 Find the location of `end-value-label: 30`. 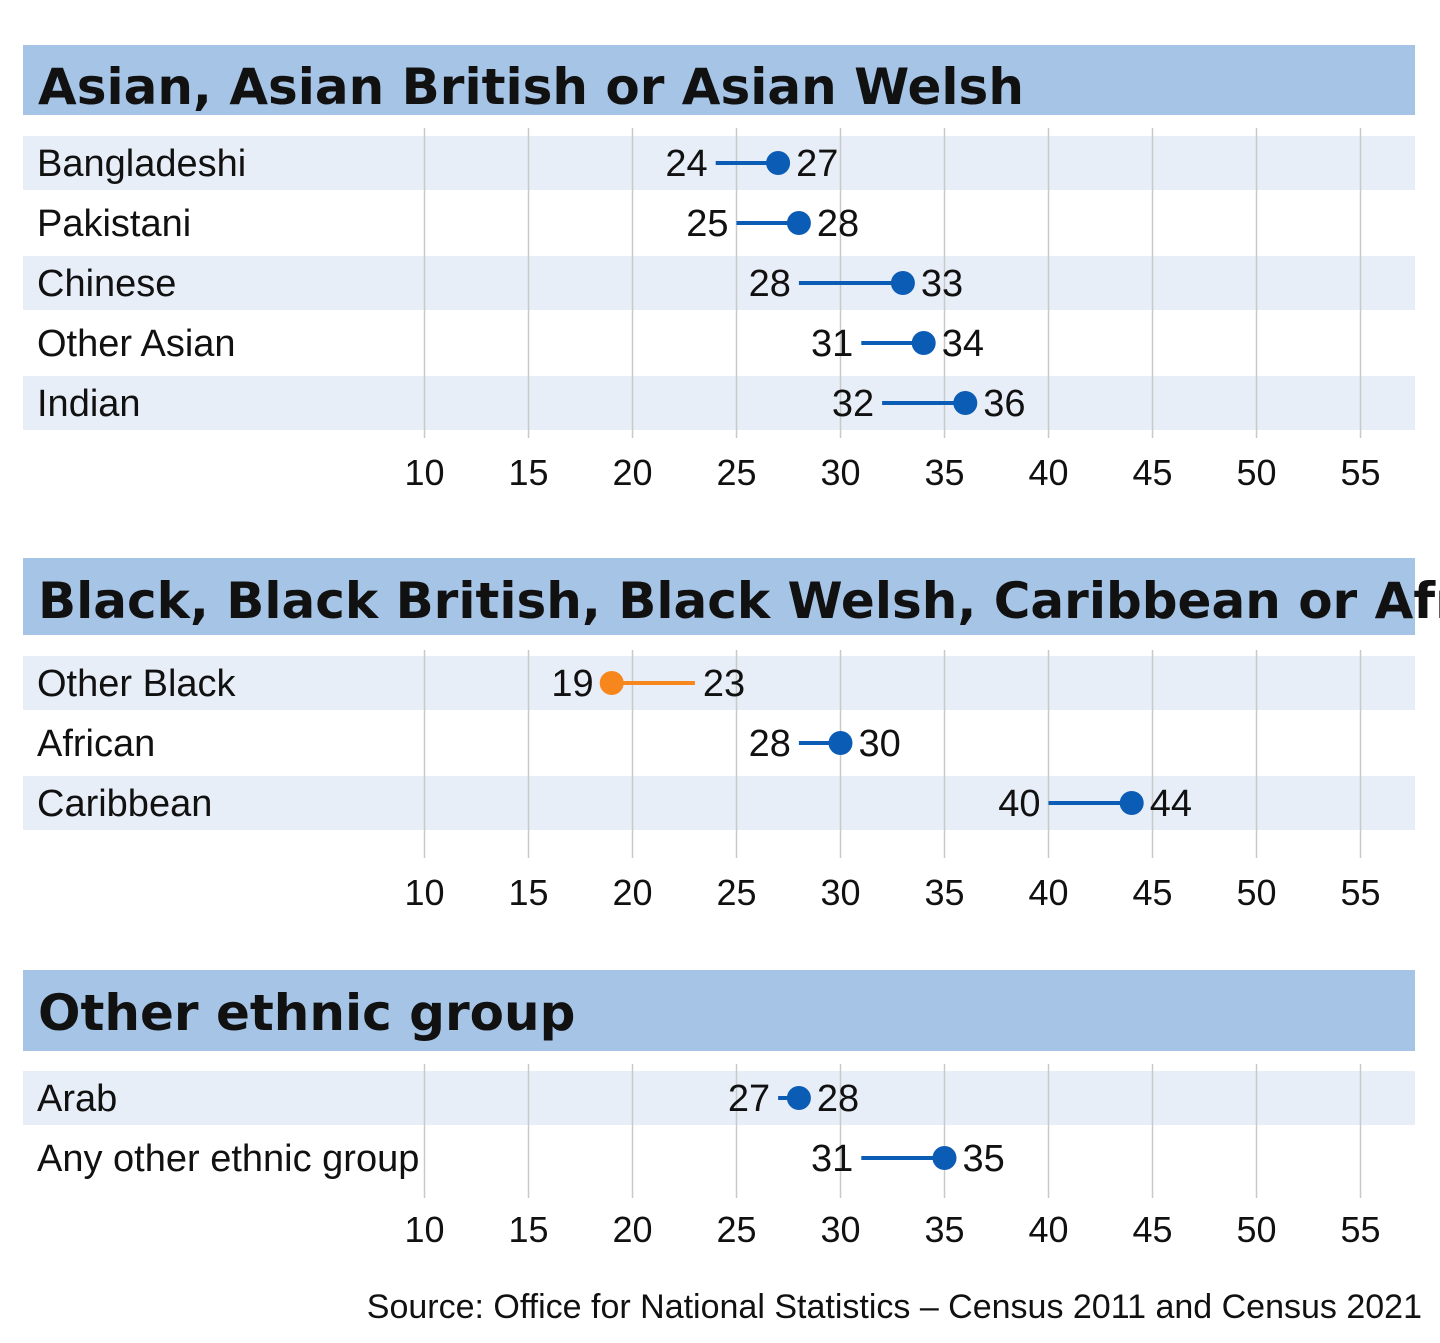

end-value-label: 30 is located at coordinates (880, 744).